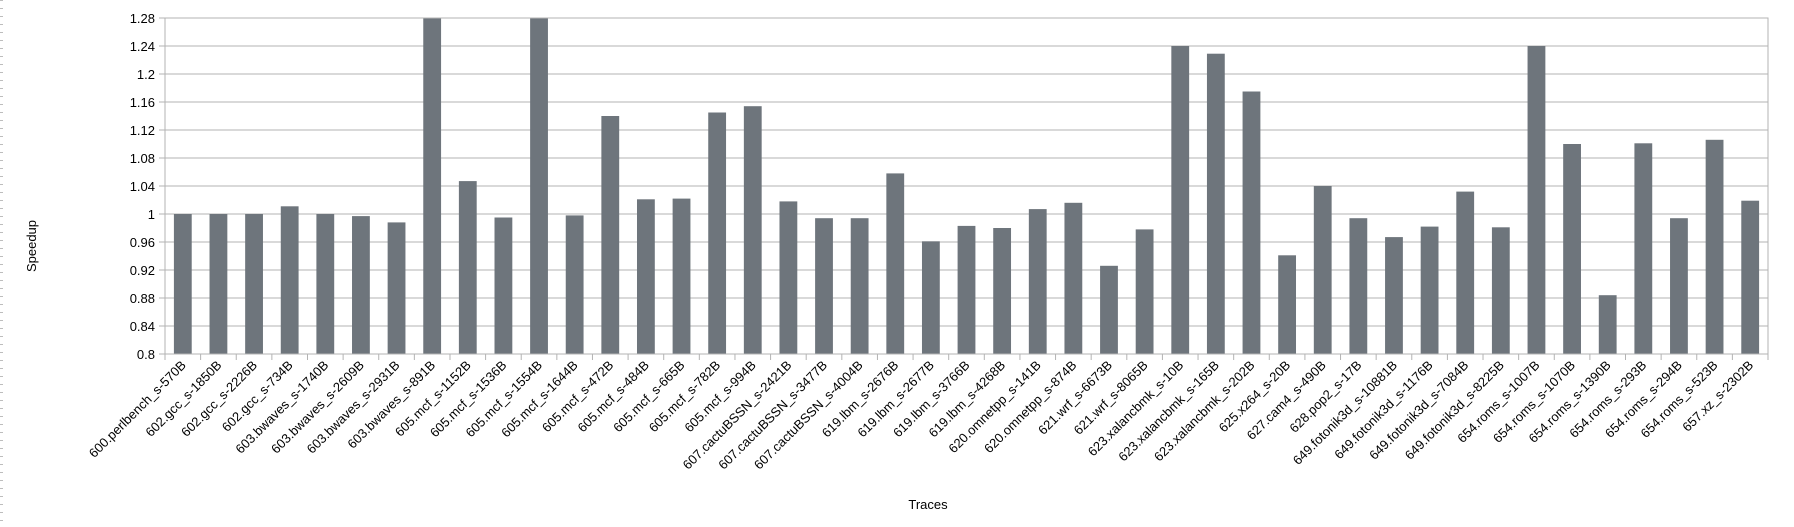  I want to click on y-tick-label: 0.88, so click(142, 298).